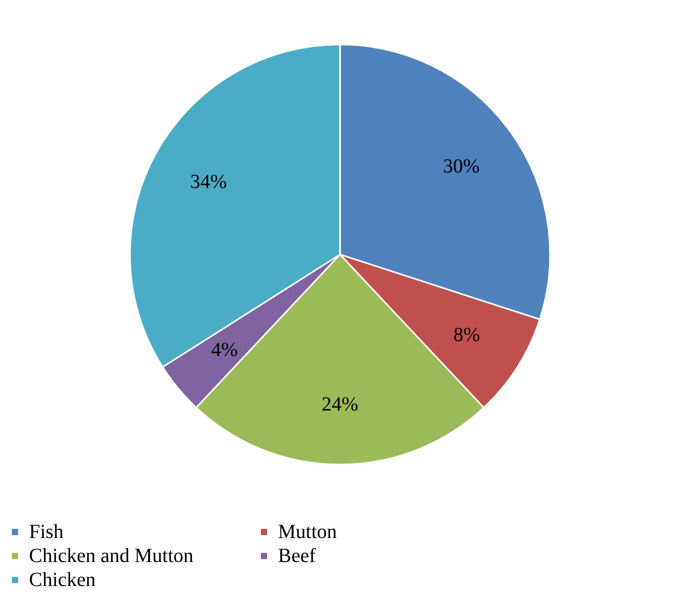 Image resolution: width=689 pixels, height=603 pixels. What do you see at coordinates (340, 405) in the screenshot?
I see `data-label: 24%` at bounding box center [340, 405].